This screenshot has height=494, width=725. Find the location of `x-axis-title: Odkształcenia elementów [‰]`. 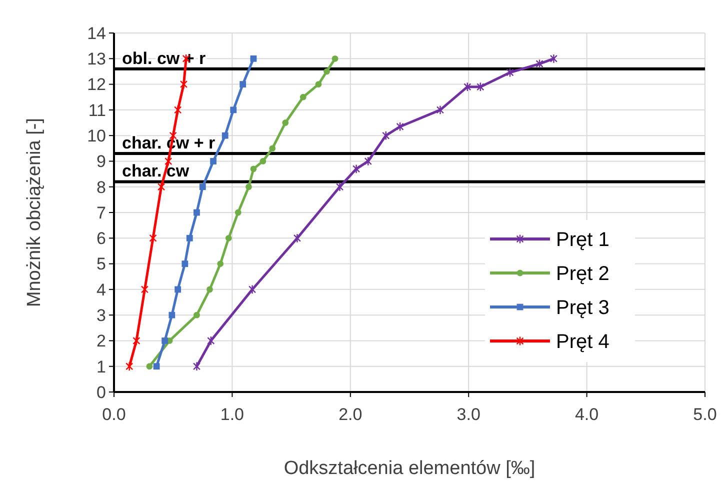

x-axis-title: Odkształcenia elementów [‰] is located at coordinates (410, 468).